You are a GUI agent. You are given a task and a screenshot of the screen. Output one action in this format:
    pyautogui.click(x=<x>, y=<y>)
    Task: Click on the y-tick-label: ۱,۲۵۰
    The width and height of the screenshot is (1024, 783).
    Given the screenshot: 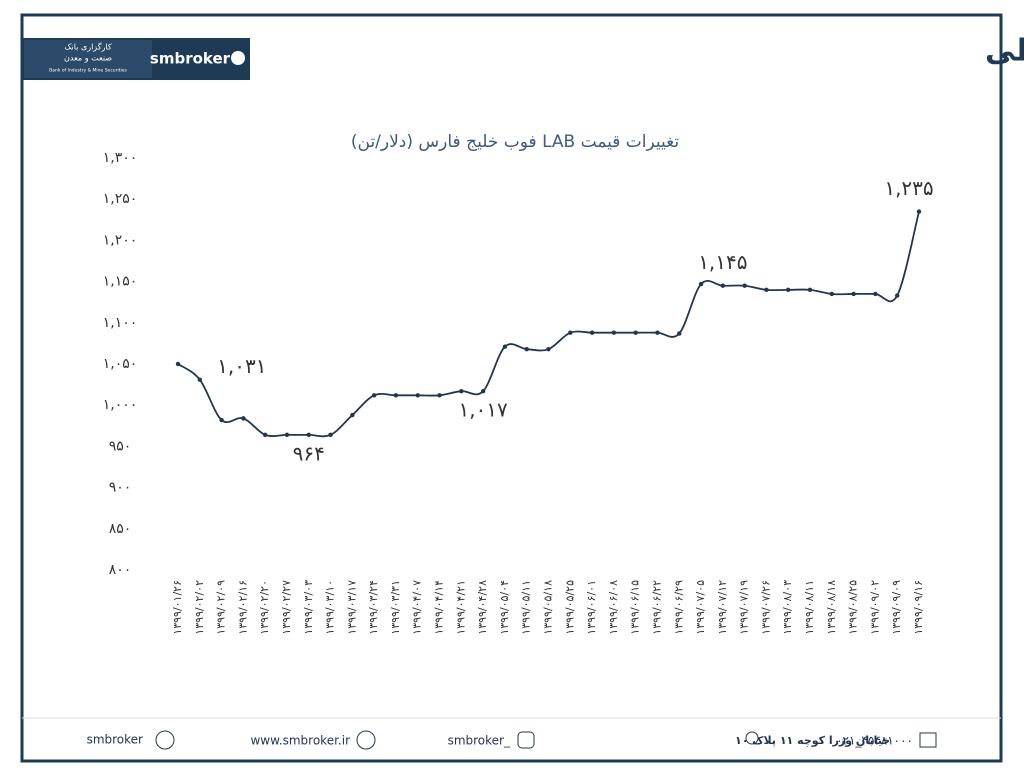 What is the action you would take?
    pyautogui.click(x=120, y=199)
    